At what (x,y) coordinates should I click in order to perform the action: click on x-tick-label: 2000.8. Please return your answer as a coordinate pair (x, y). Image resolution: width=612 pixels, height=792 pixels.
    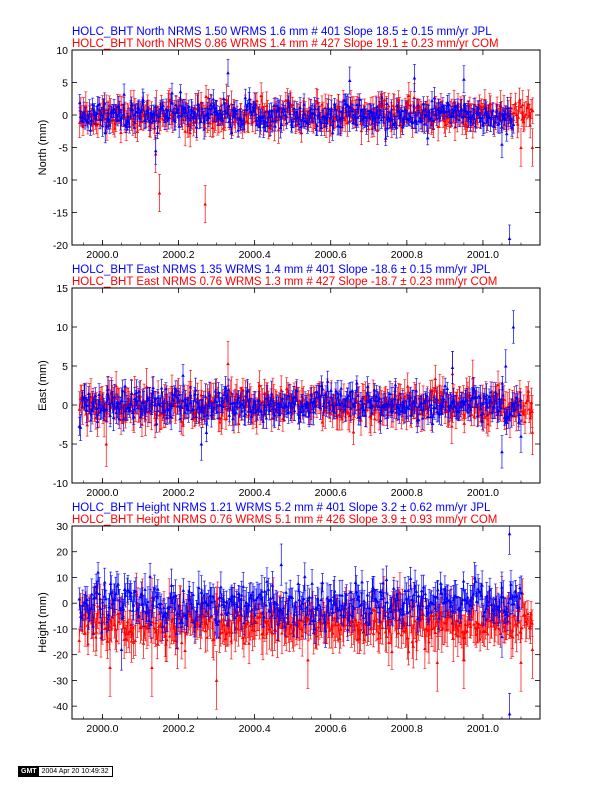
    Looking at the image, I should click on (407, 255).